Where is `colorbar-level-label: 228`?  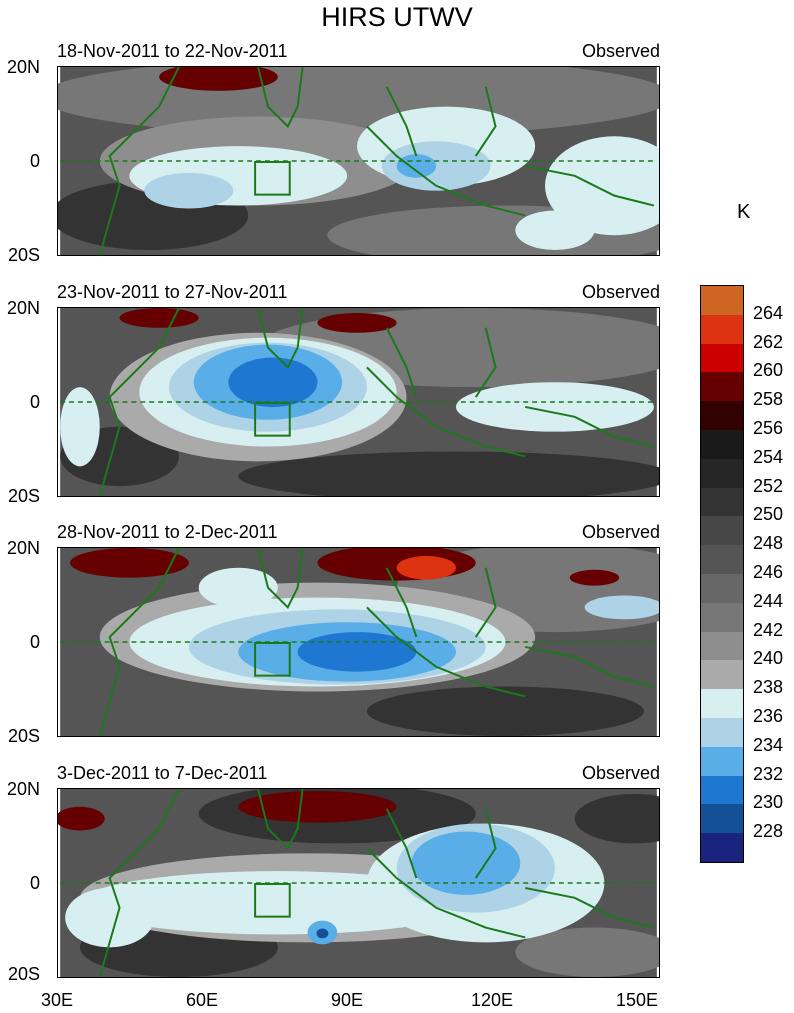
colorbar-level-label: 228 is located at coordinates (768, 831).